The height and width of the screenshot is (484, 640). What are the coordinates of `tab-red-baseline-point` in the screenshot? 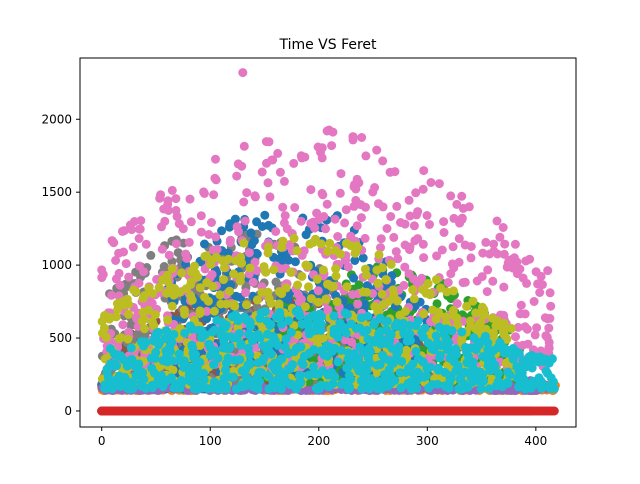 It's located at (408, 411).